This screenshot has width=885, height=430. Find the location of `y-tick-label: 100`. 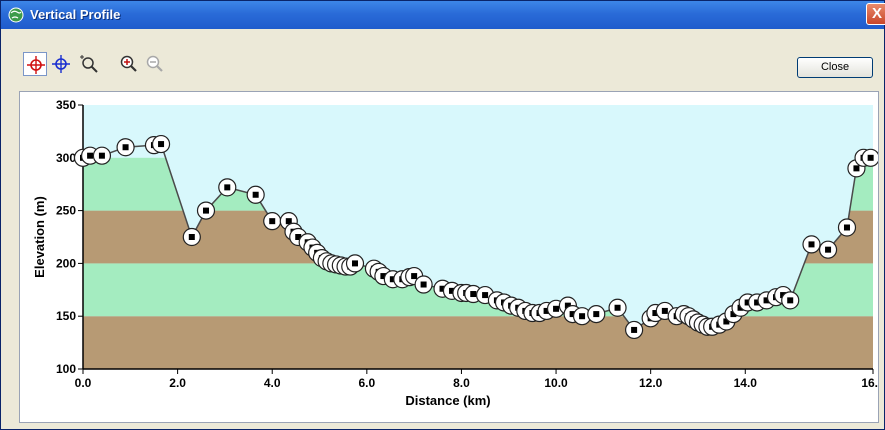

y-tick-label: 100 is located at coordinates (66, 369).